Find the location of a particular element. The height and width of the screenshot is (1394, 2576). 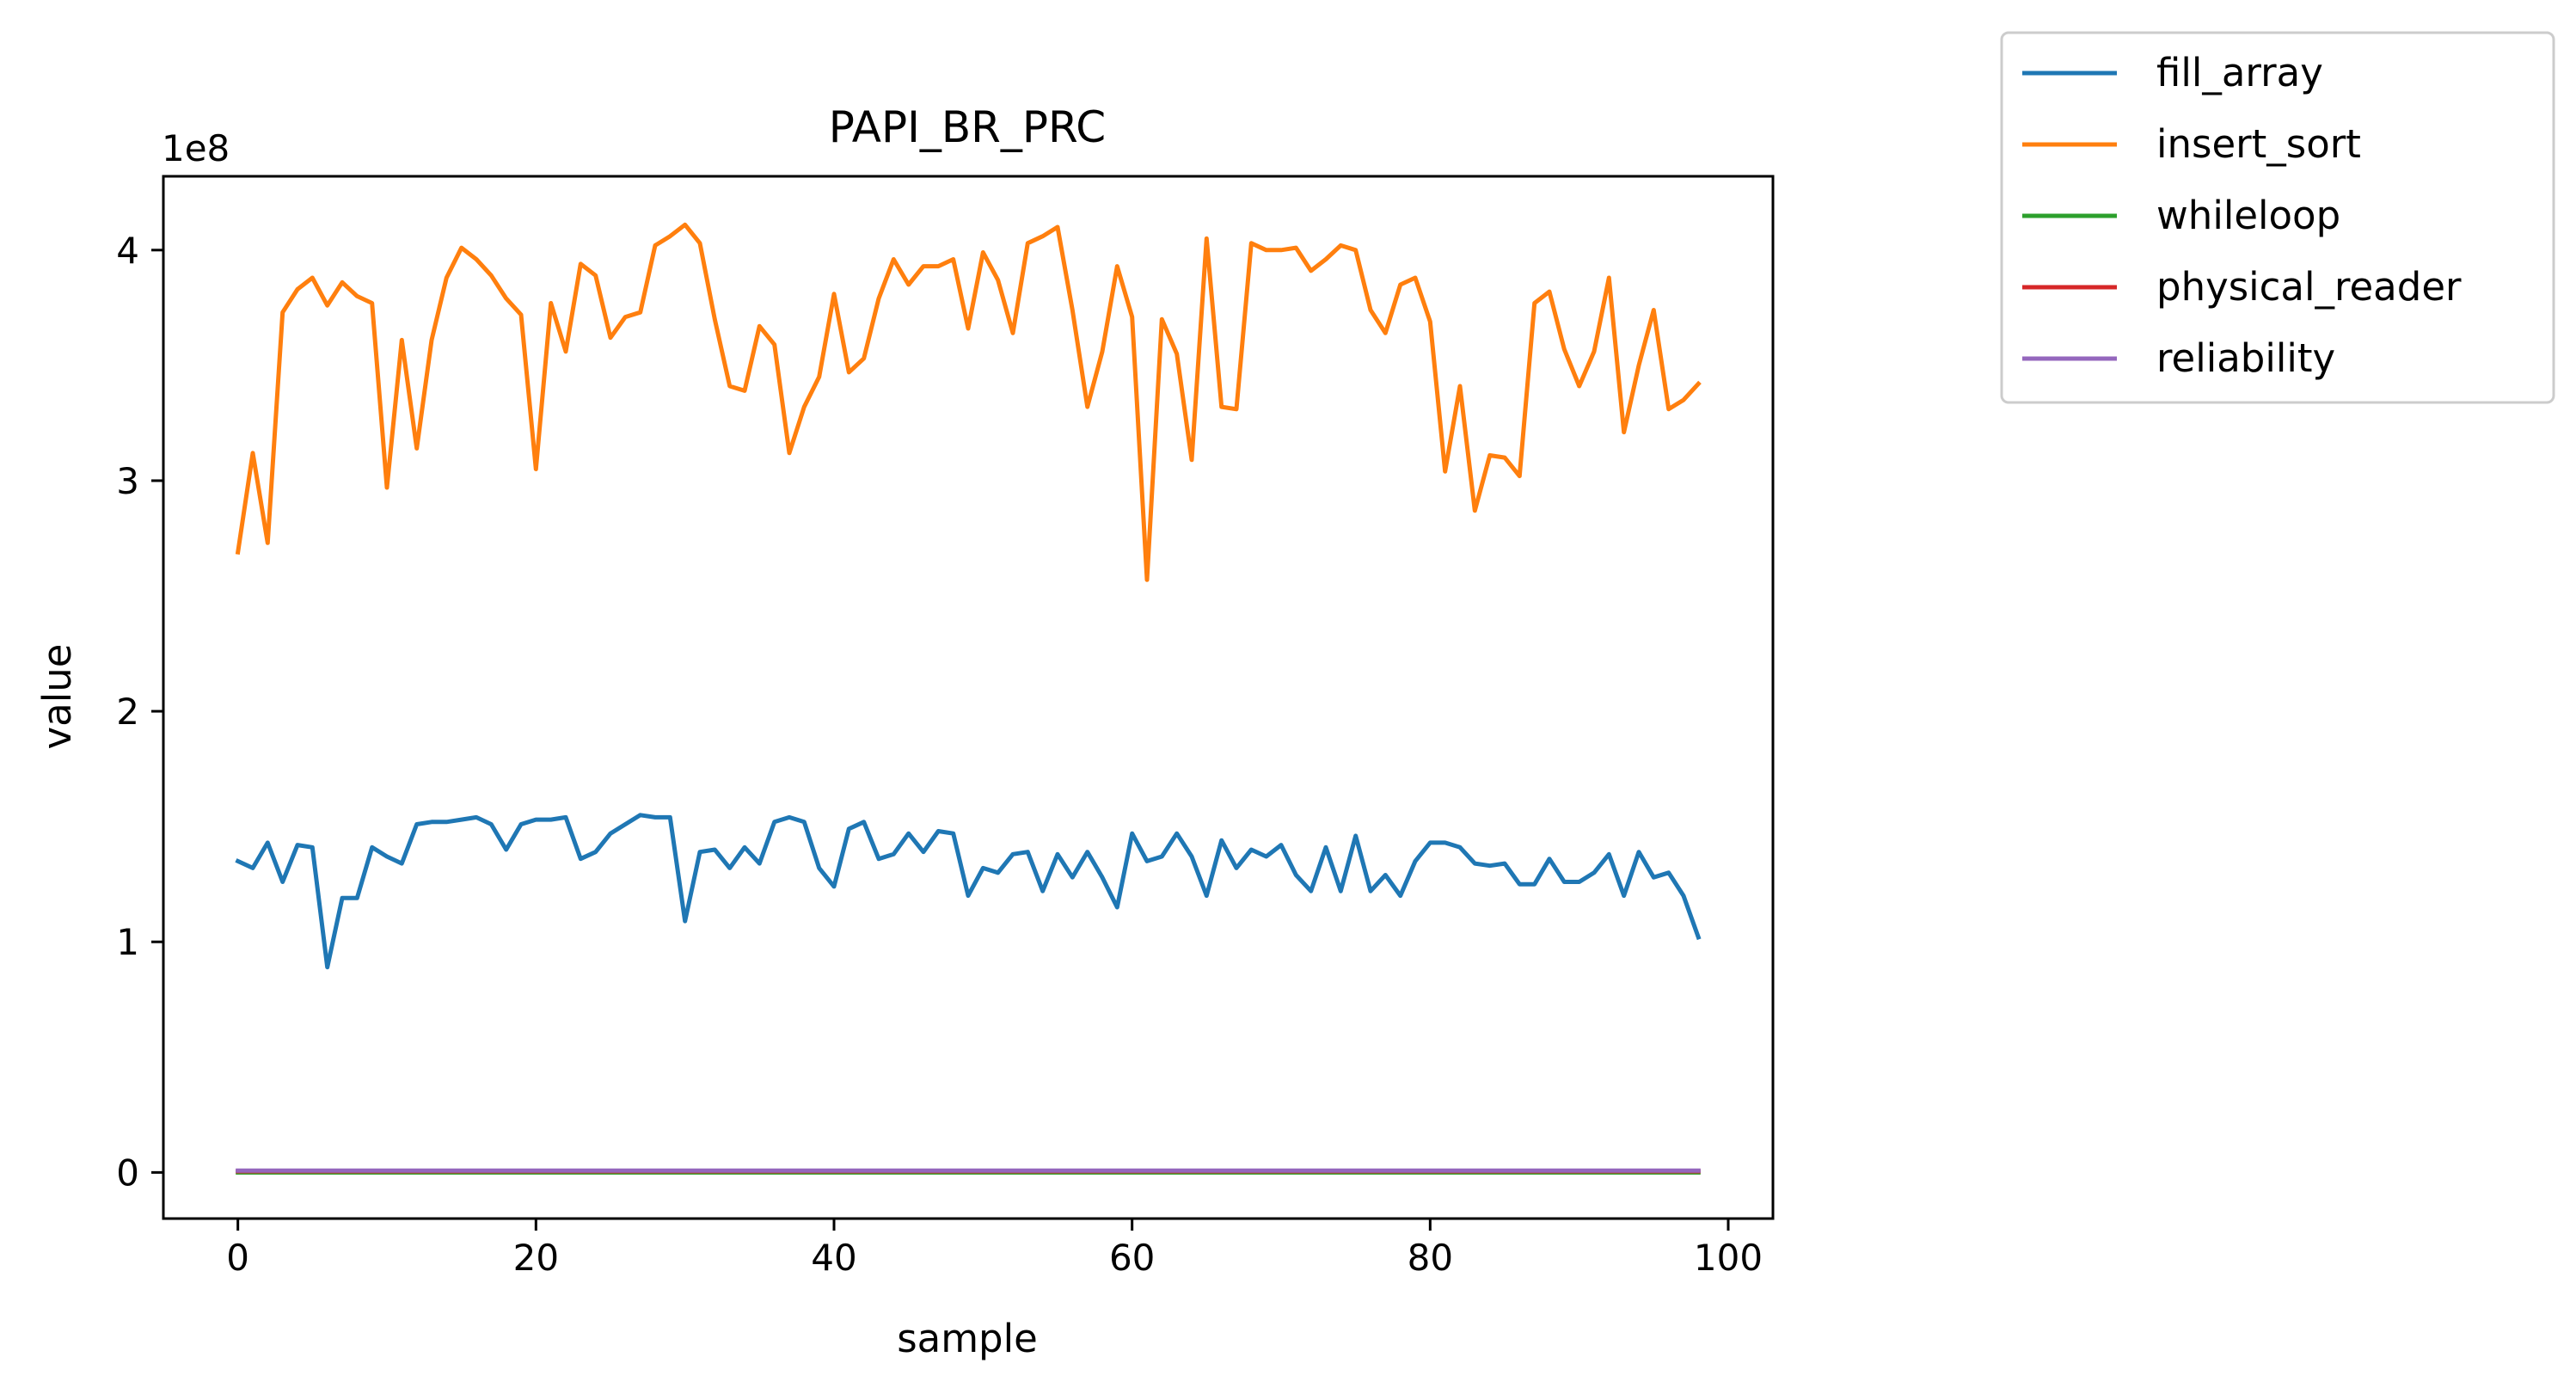

x-tick-label: 80 is located at coordinates (1430, 1258).